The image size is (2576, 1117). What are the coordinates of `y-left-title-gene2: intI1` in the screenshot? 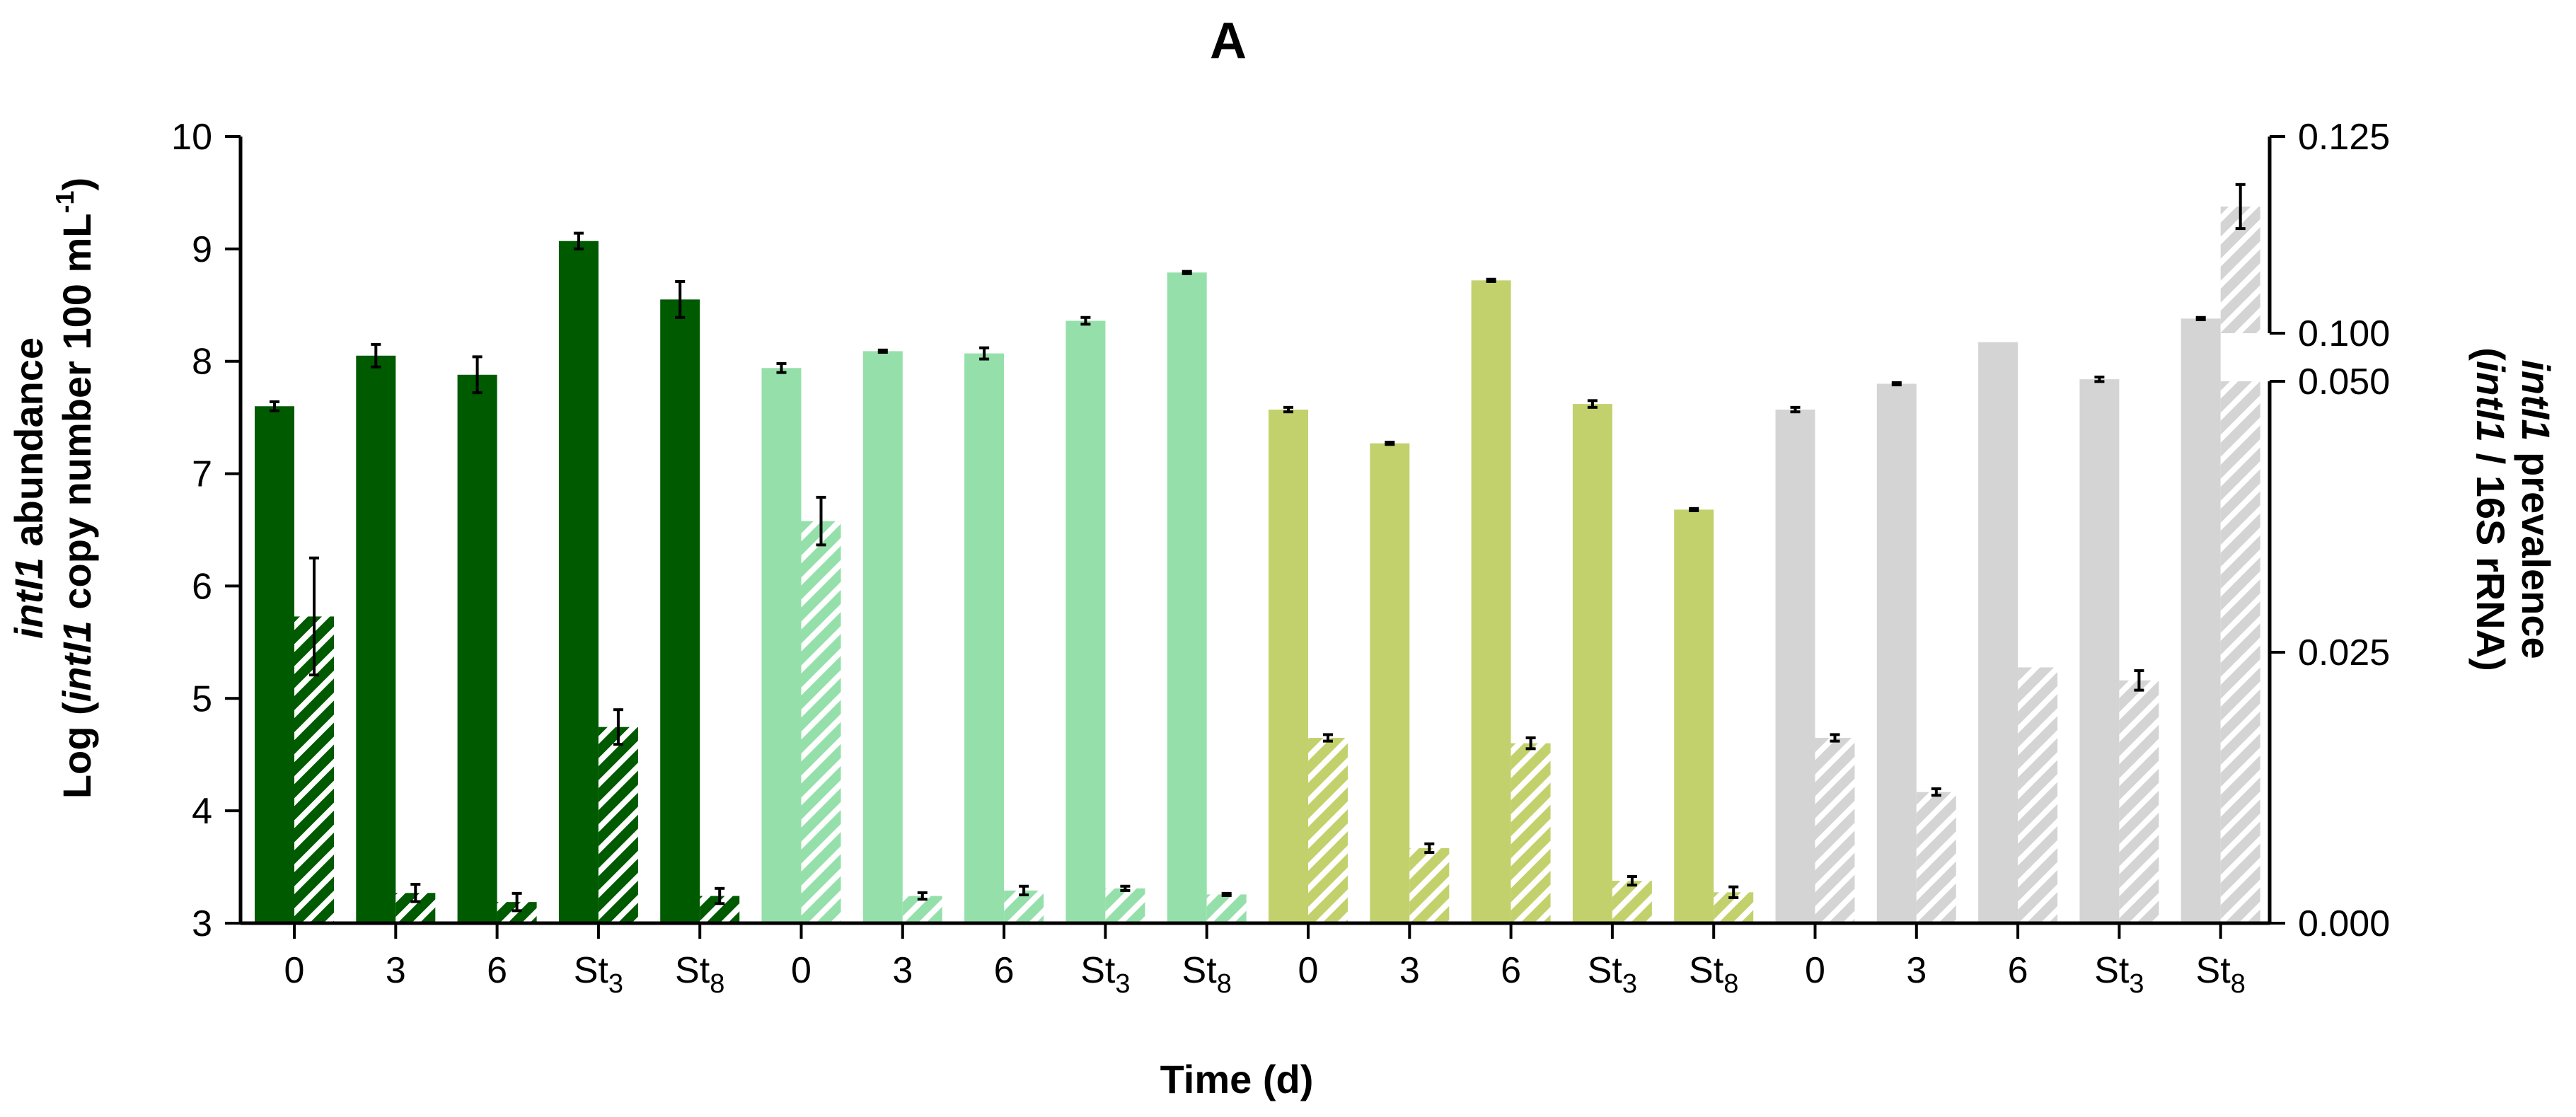 It's located at (76, 661).